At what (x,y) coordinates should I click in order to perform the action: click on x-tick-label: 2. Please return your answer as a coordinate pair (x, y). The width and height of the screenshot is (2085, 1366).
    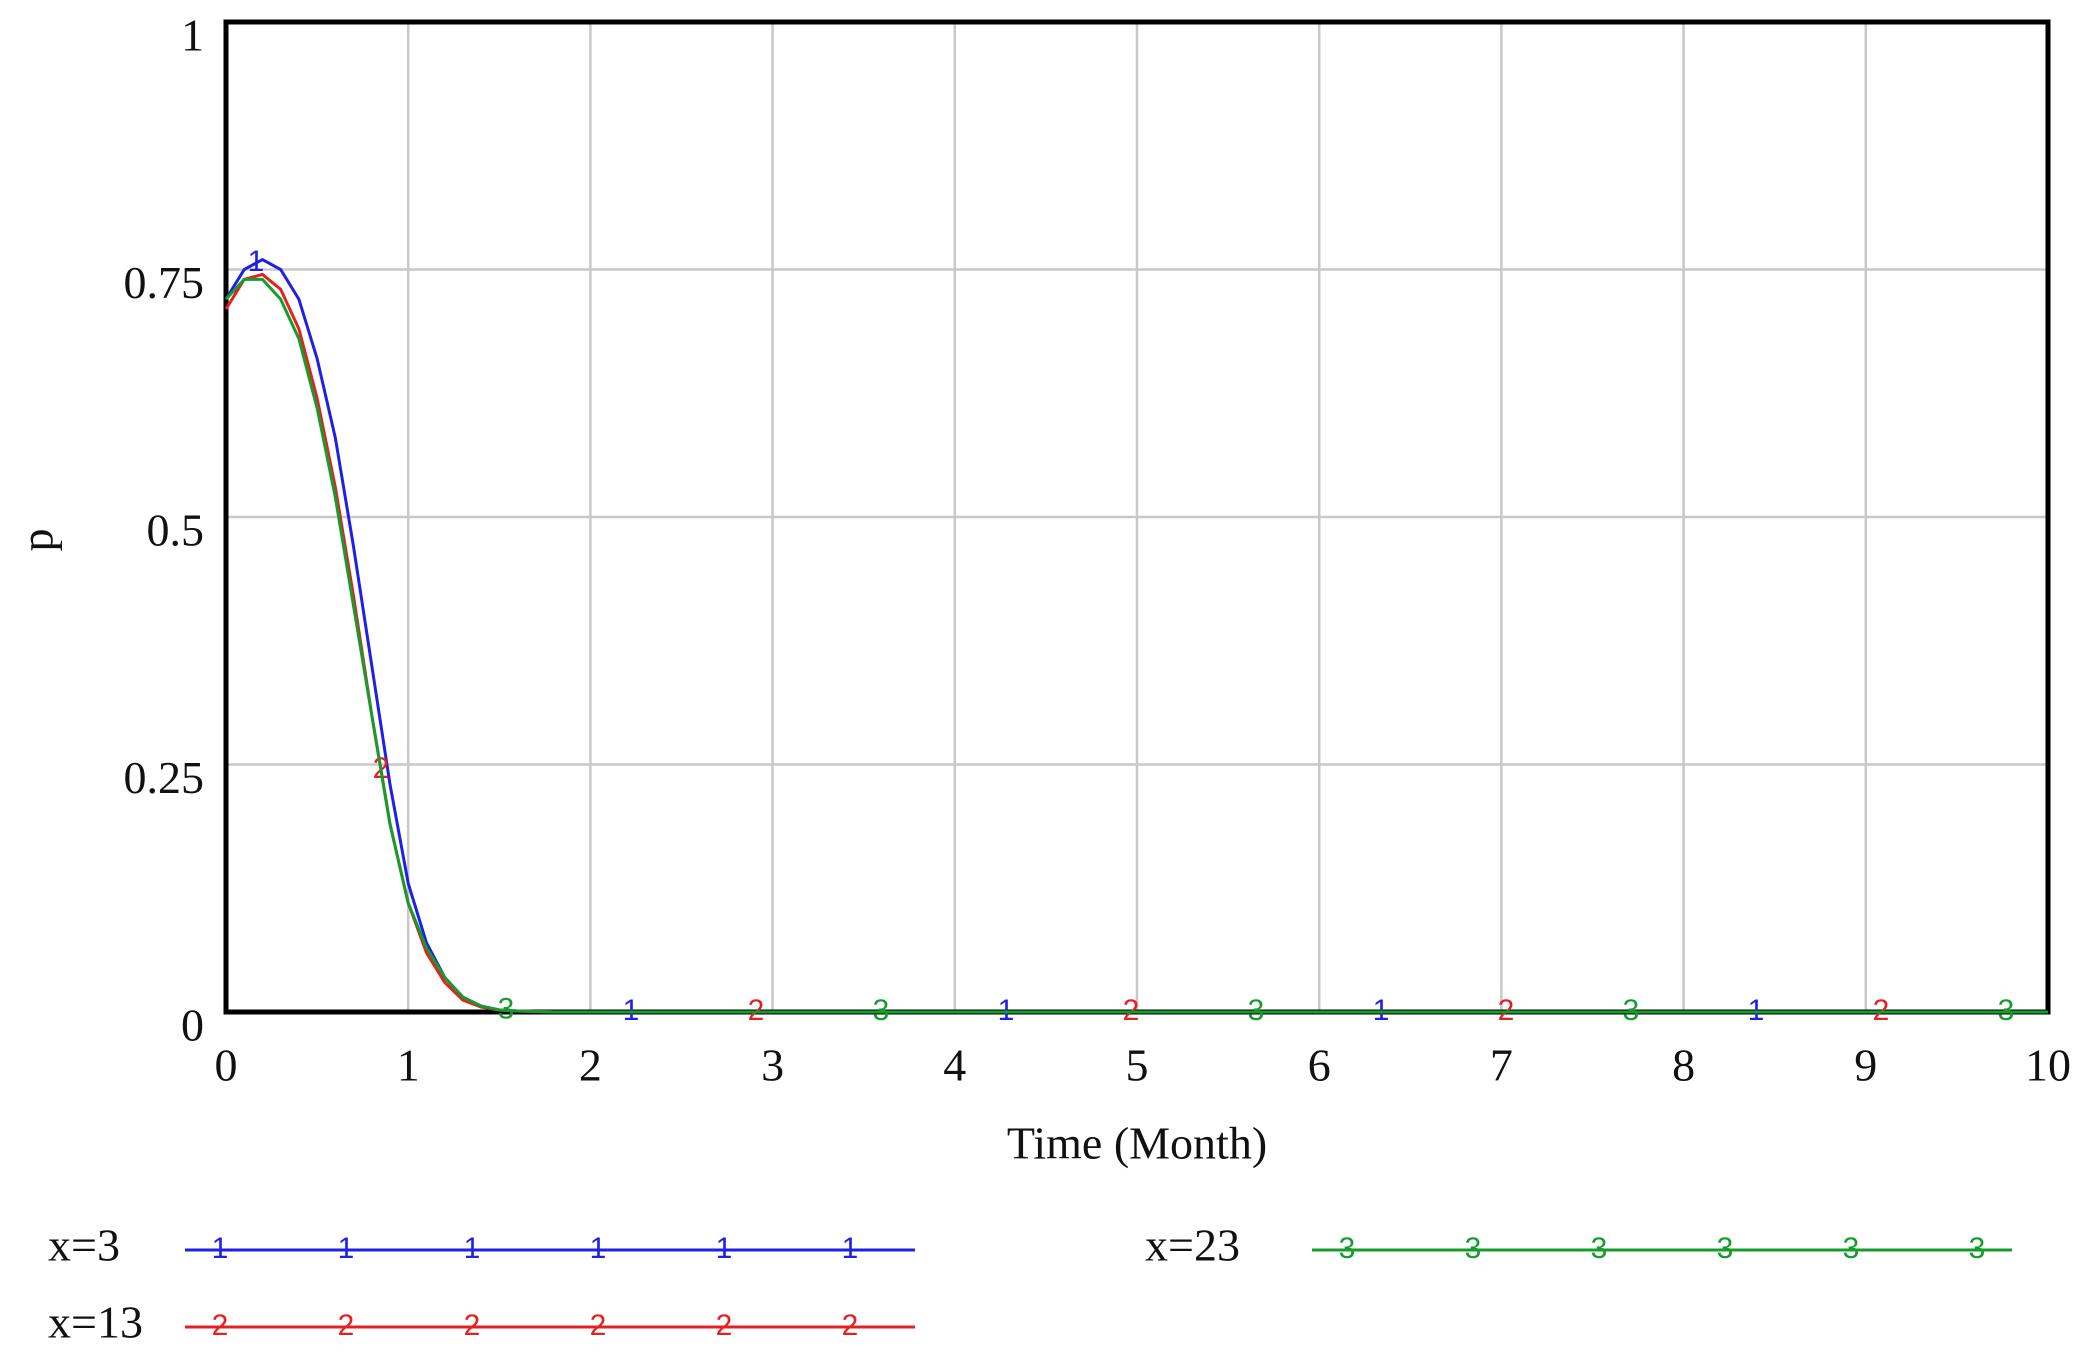
    Looking at the image, I should click on (590, 1065).